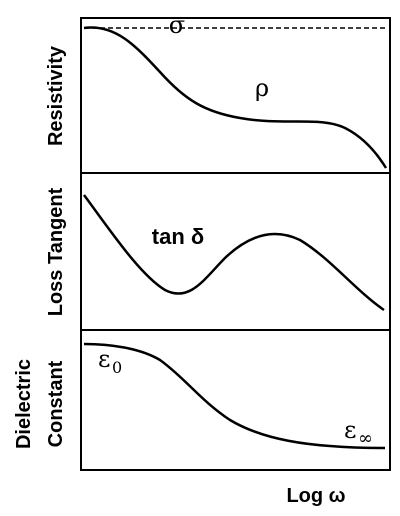 The image size is (400, 516). I want to click on loss-tangent-axis-label: Loss Tangent, so click(56, 251).